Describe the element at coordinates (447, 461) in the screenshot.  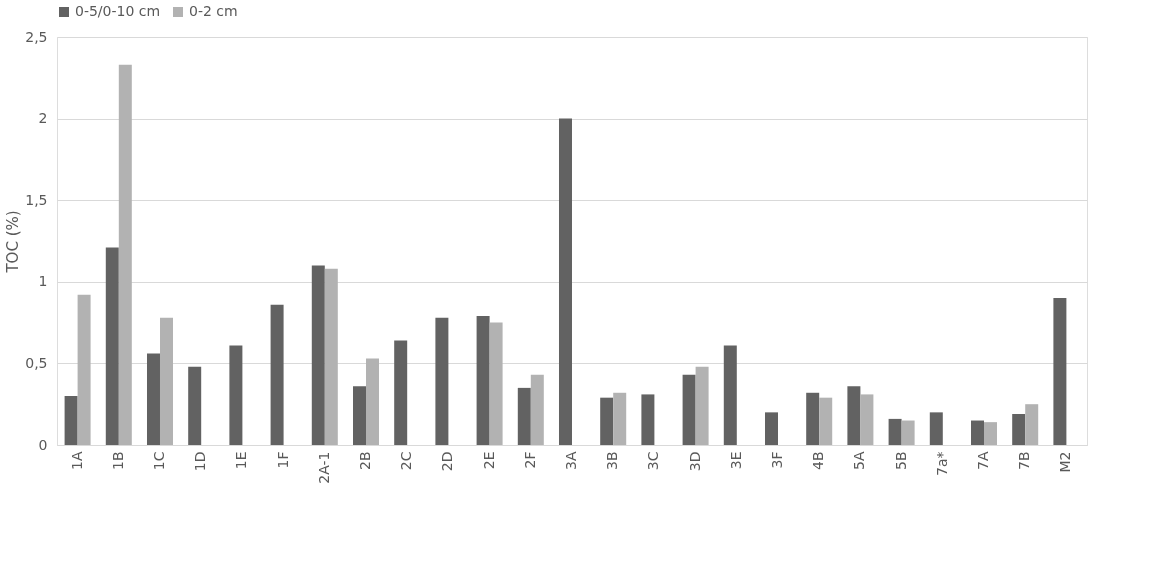
I see `x-tick-label: 2D` at that location.